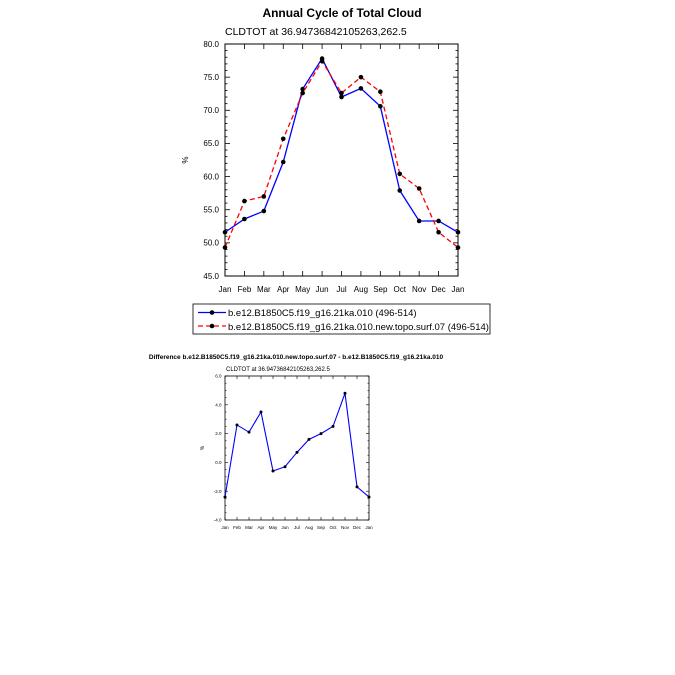  I want to click on bottom-chart-ytick-label: 0.0, so click(218, 462).